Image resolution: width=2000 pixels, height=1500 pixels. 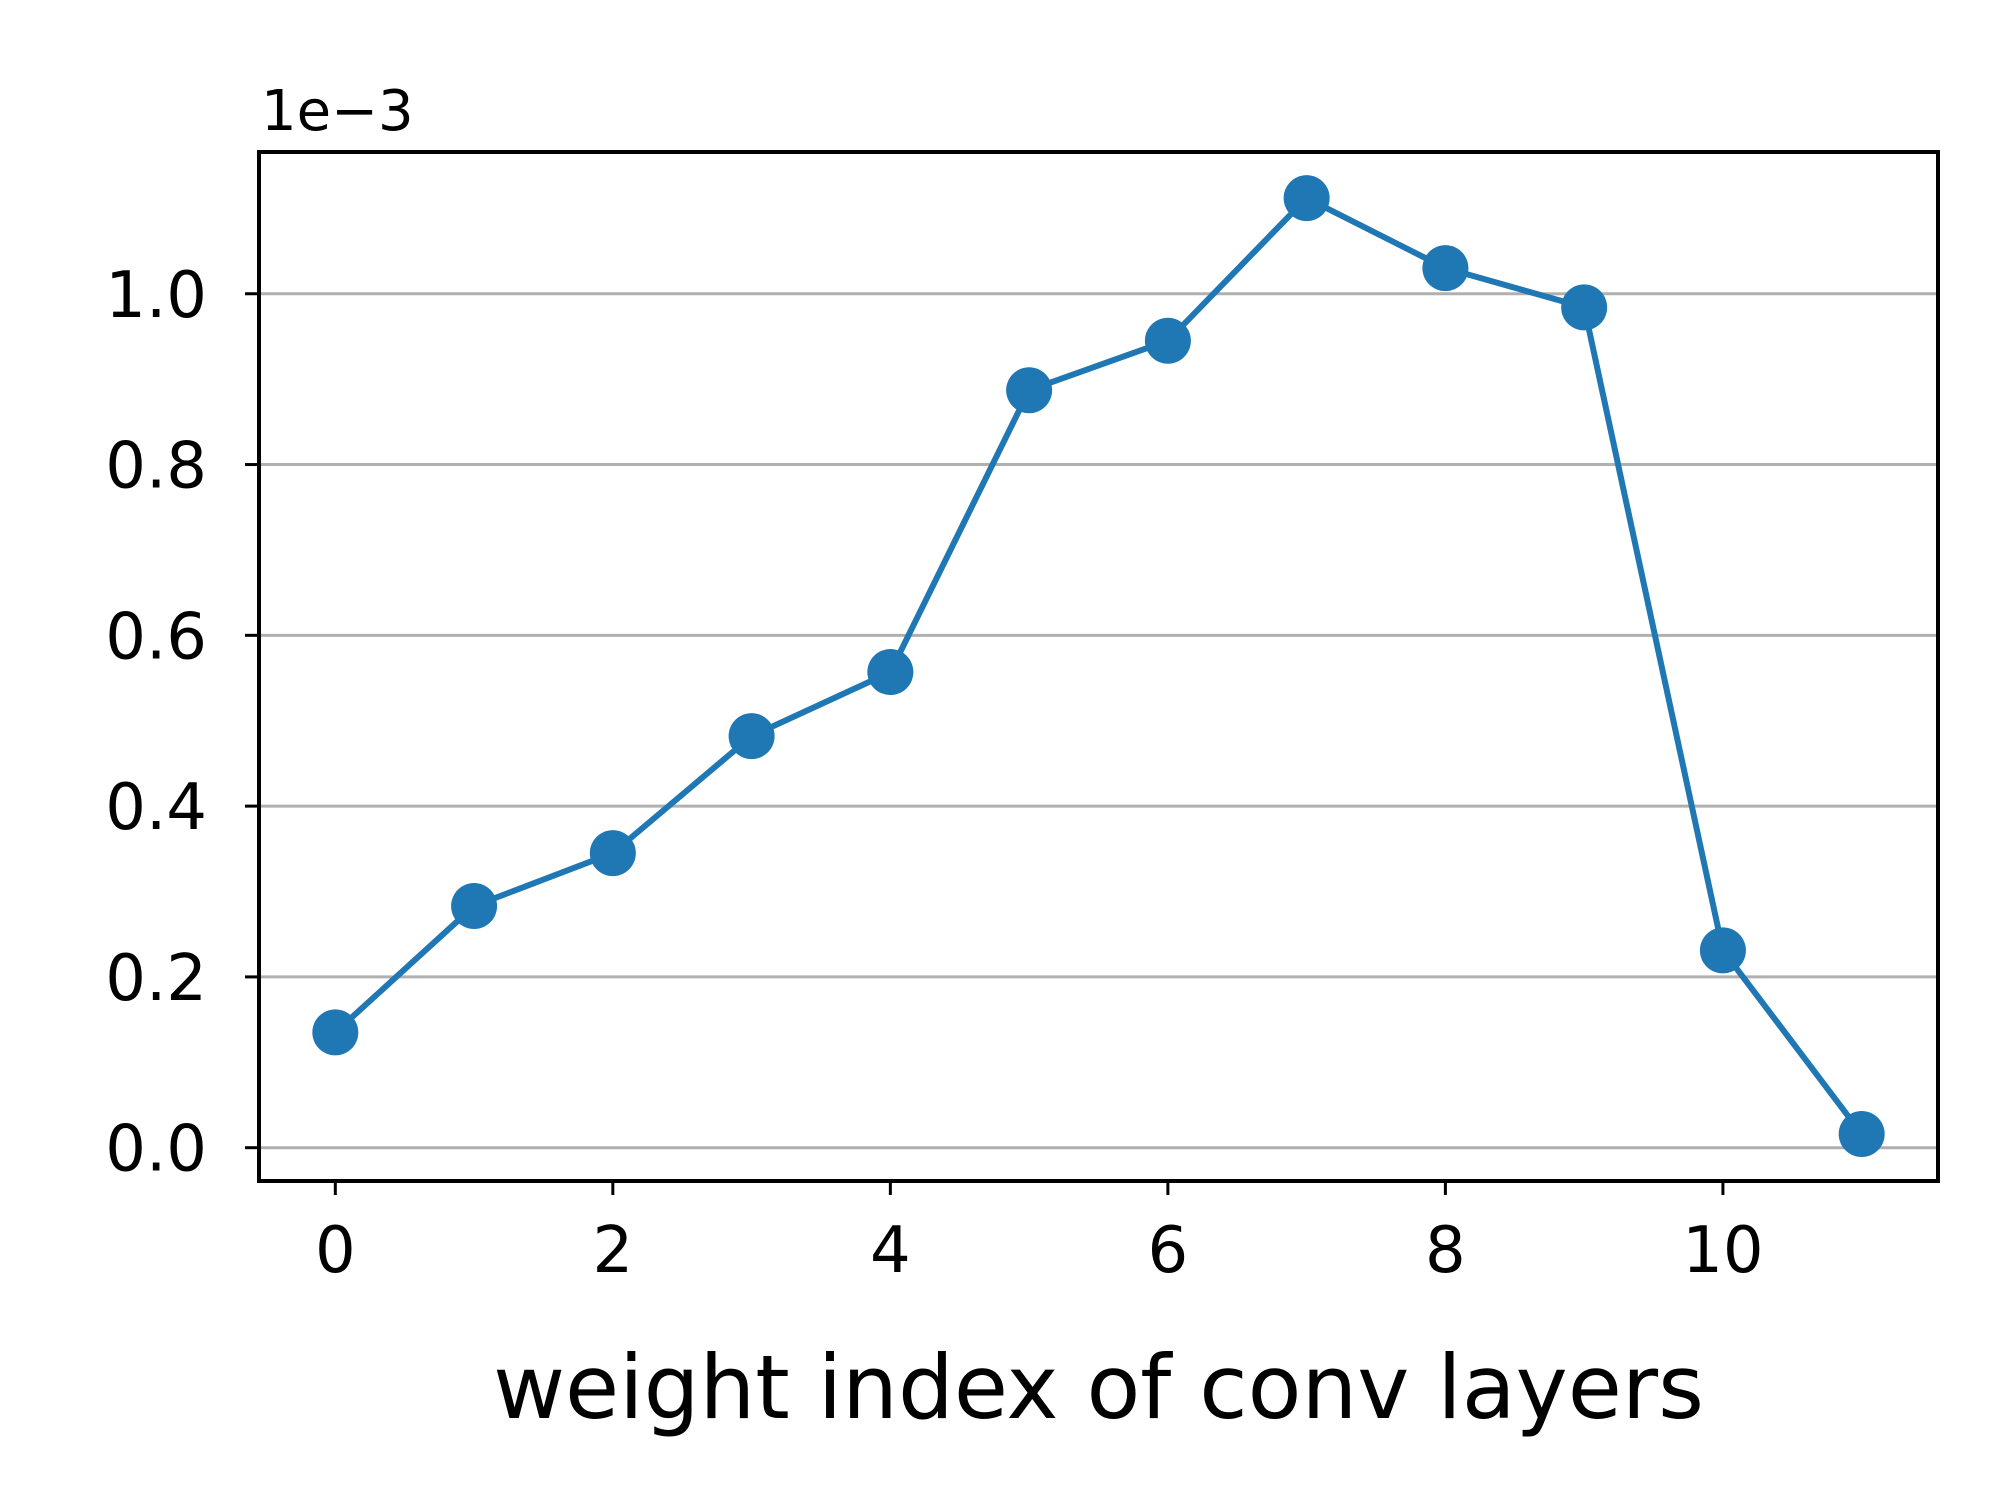 What do you see at coordinates (182, 723) in the screenshot?
I see `y-axis-ticks: 0.0 0.2 0.4 0.6 0.8 1.0` at bounding box center [182, 723].